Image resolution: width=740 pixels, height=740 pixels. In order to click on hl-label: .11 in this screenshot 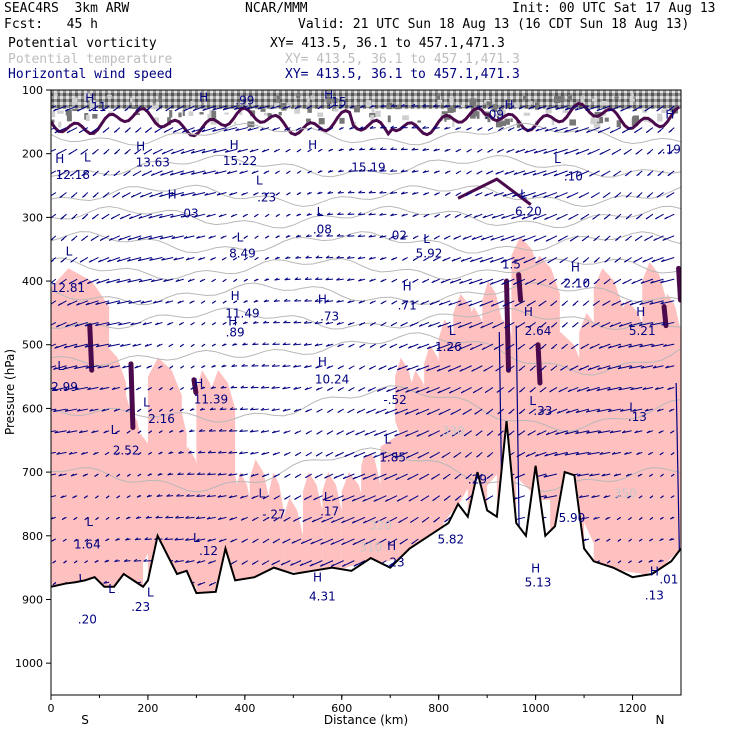, I will do `click(96, 107)`.